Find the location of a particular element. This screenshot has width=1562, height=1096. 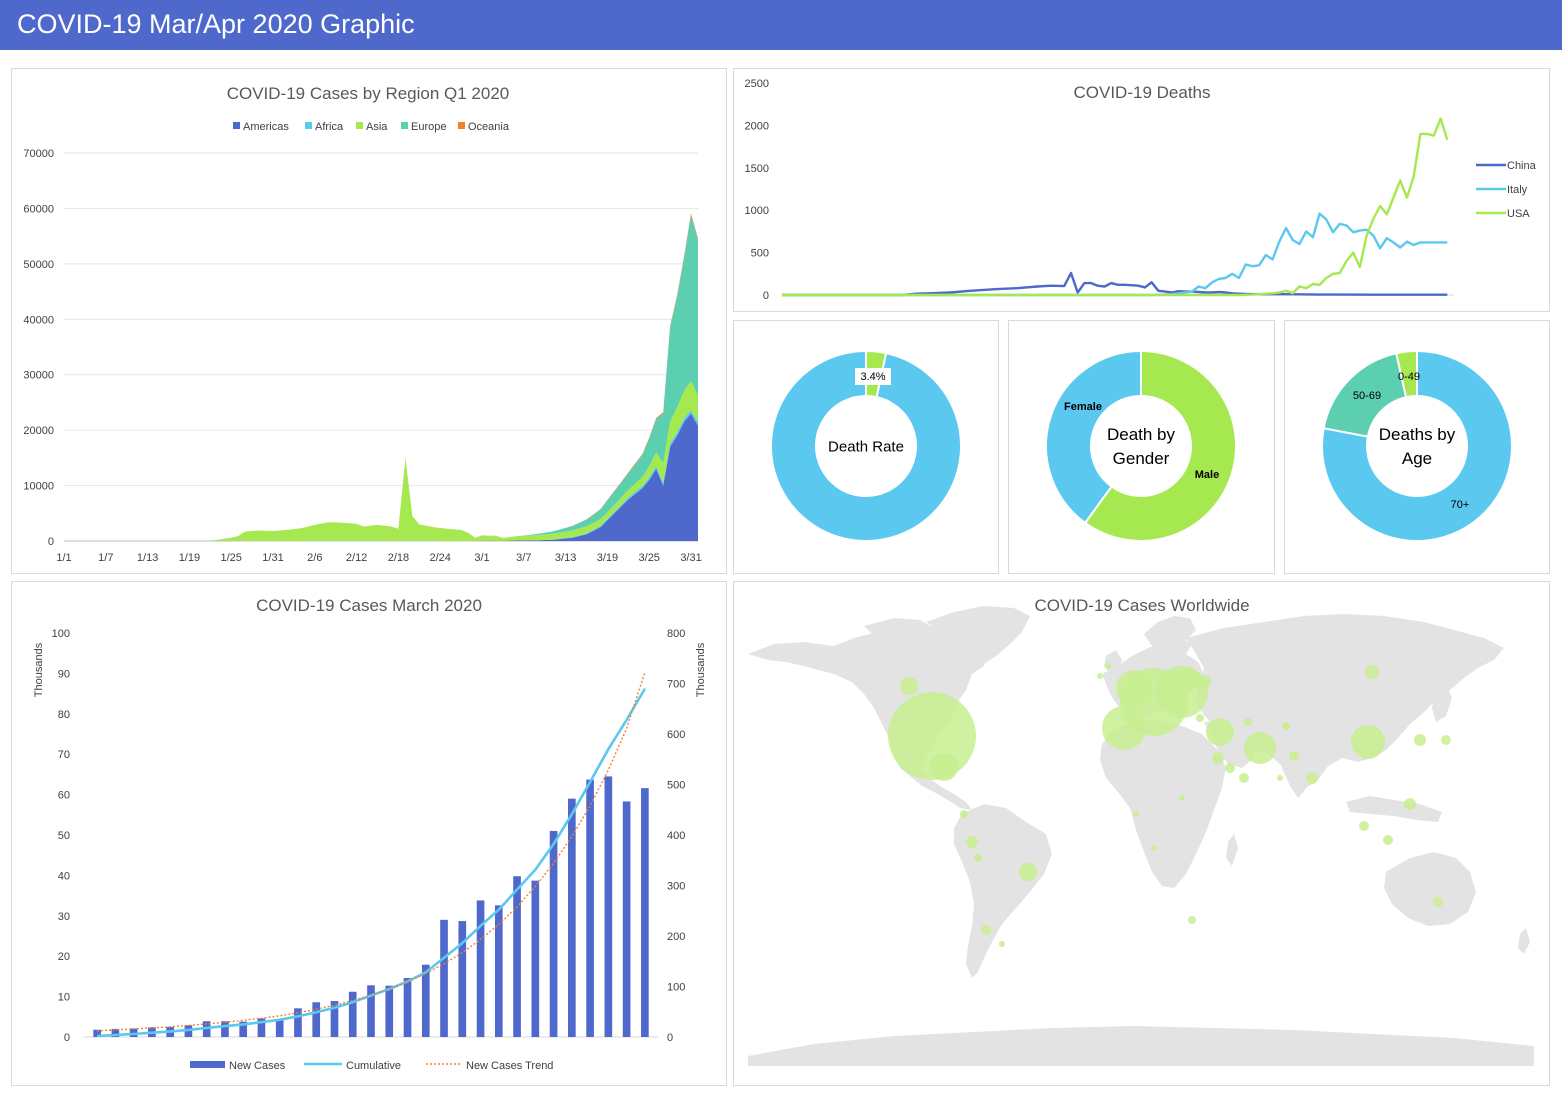

march-left-tick: 40 is located at coordinates (64, 876).